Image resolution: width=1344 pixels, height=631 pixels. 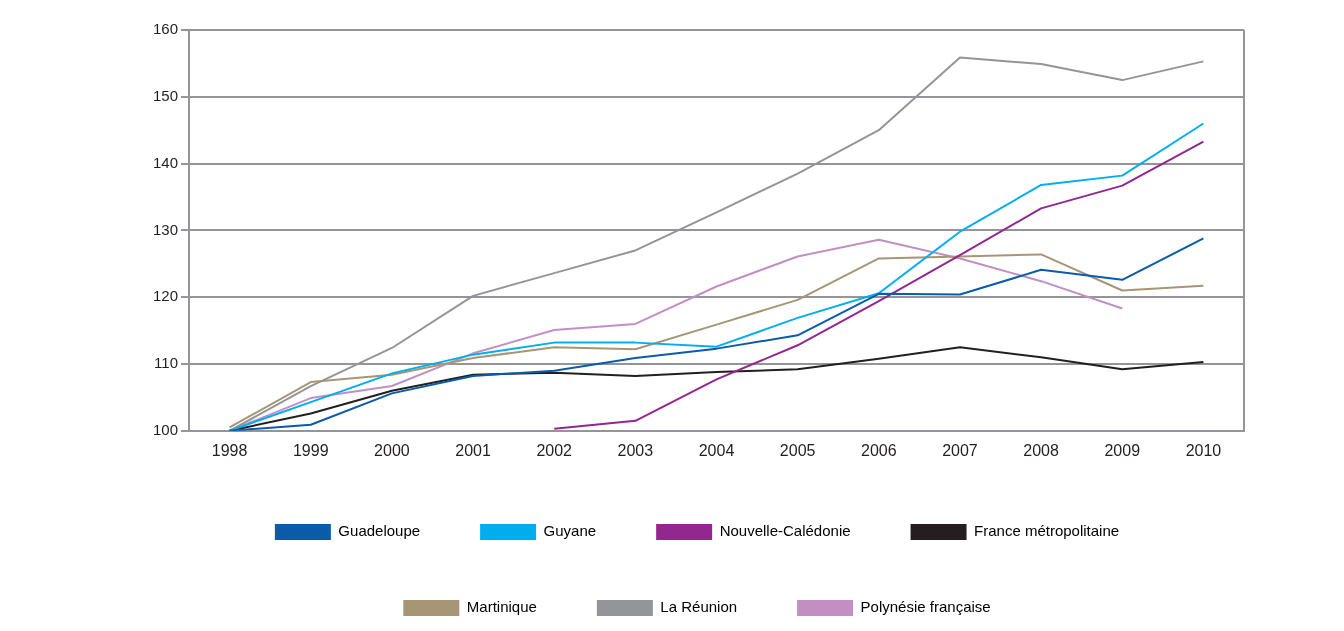 What do you see at coordinates (879, 450) in the screenshot?
I see `x-tick-label: 2006` at bounding box center [879, 450].